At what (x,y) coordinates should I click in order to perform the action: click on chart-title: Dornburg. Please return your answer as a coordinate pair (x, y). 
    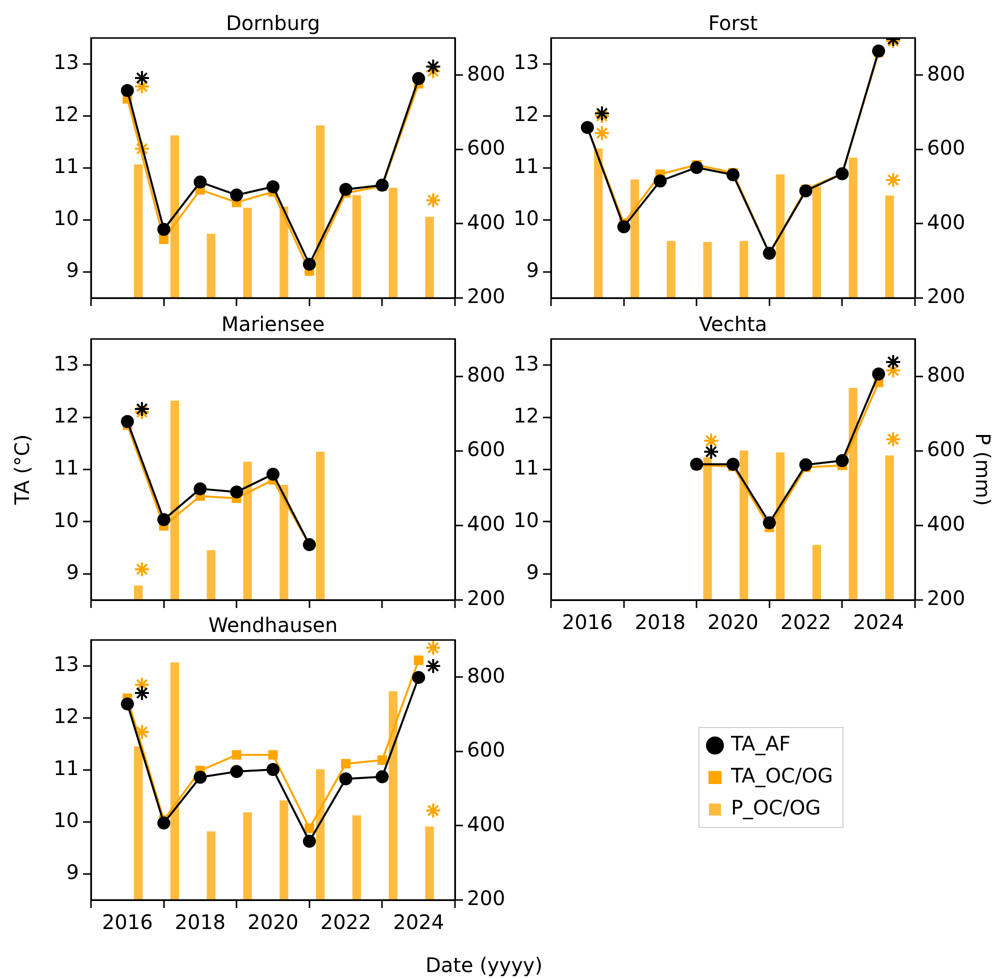
    Looking at the image, I should click on (273, 23).